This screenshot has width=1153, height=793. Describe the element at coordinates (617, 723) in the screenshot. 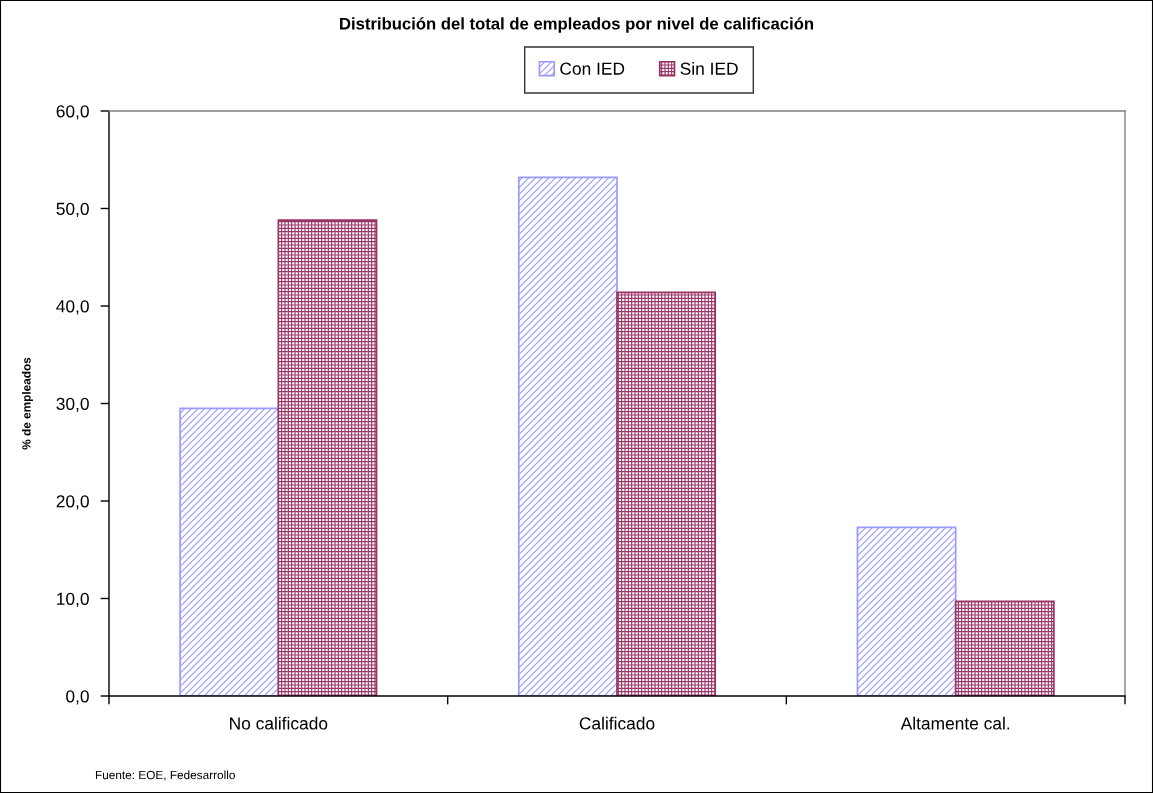

I see `x-tick-label: Calificado` at that location.